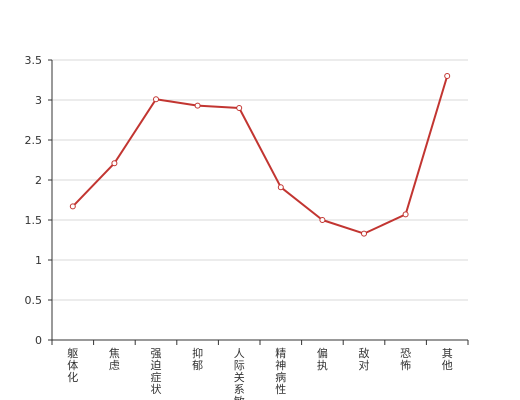 The width and height of the screenshot is (520, 400). What do you see at coordinates (447, 359) in the screenshot?
I see `x-category-label: 其他` at bounding box center [447, 359].